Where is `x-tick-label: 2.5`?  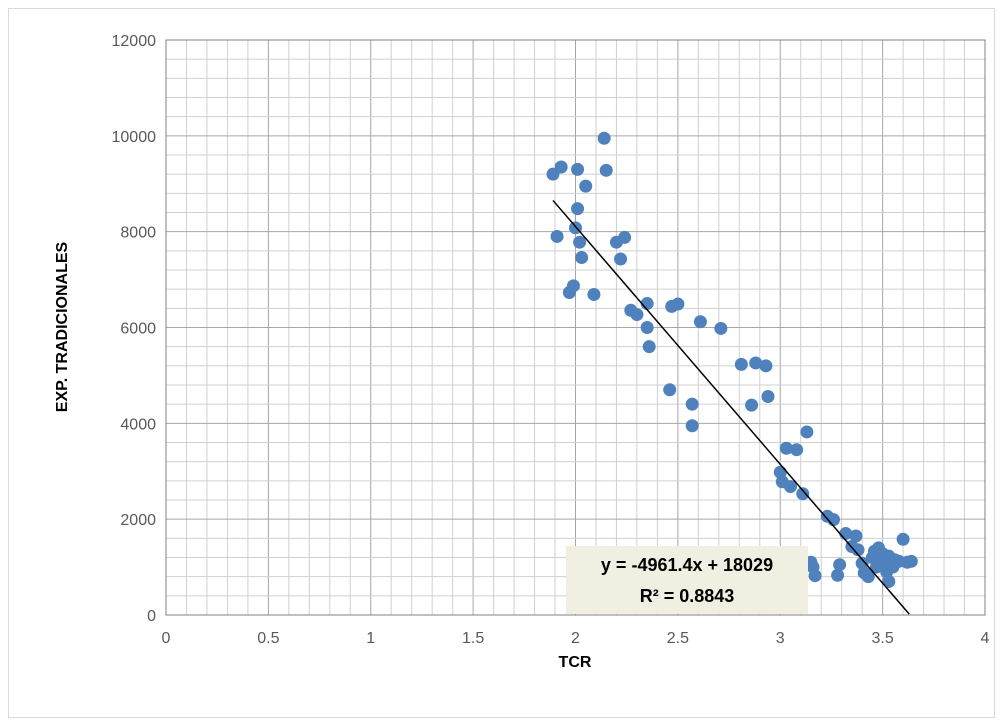
x-tick-label: 2.5 is located at coordinates (678, 638).